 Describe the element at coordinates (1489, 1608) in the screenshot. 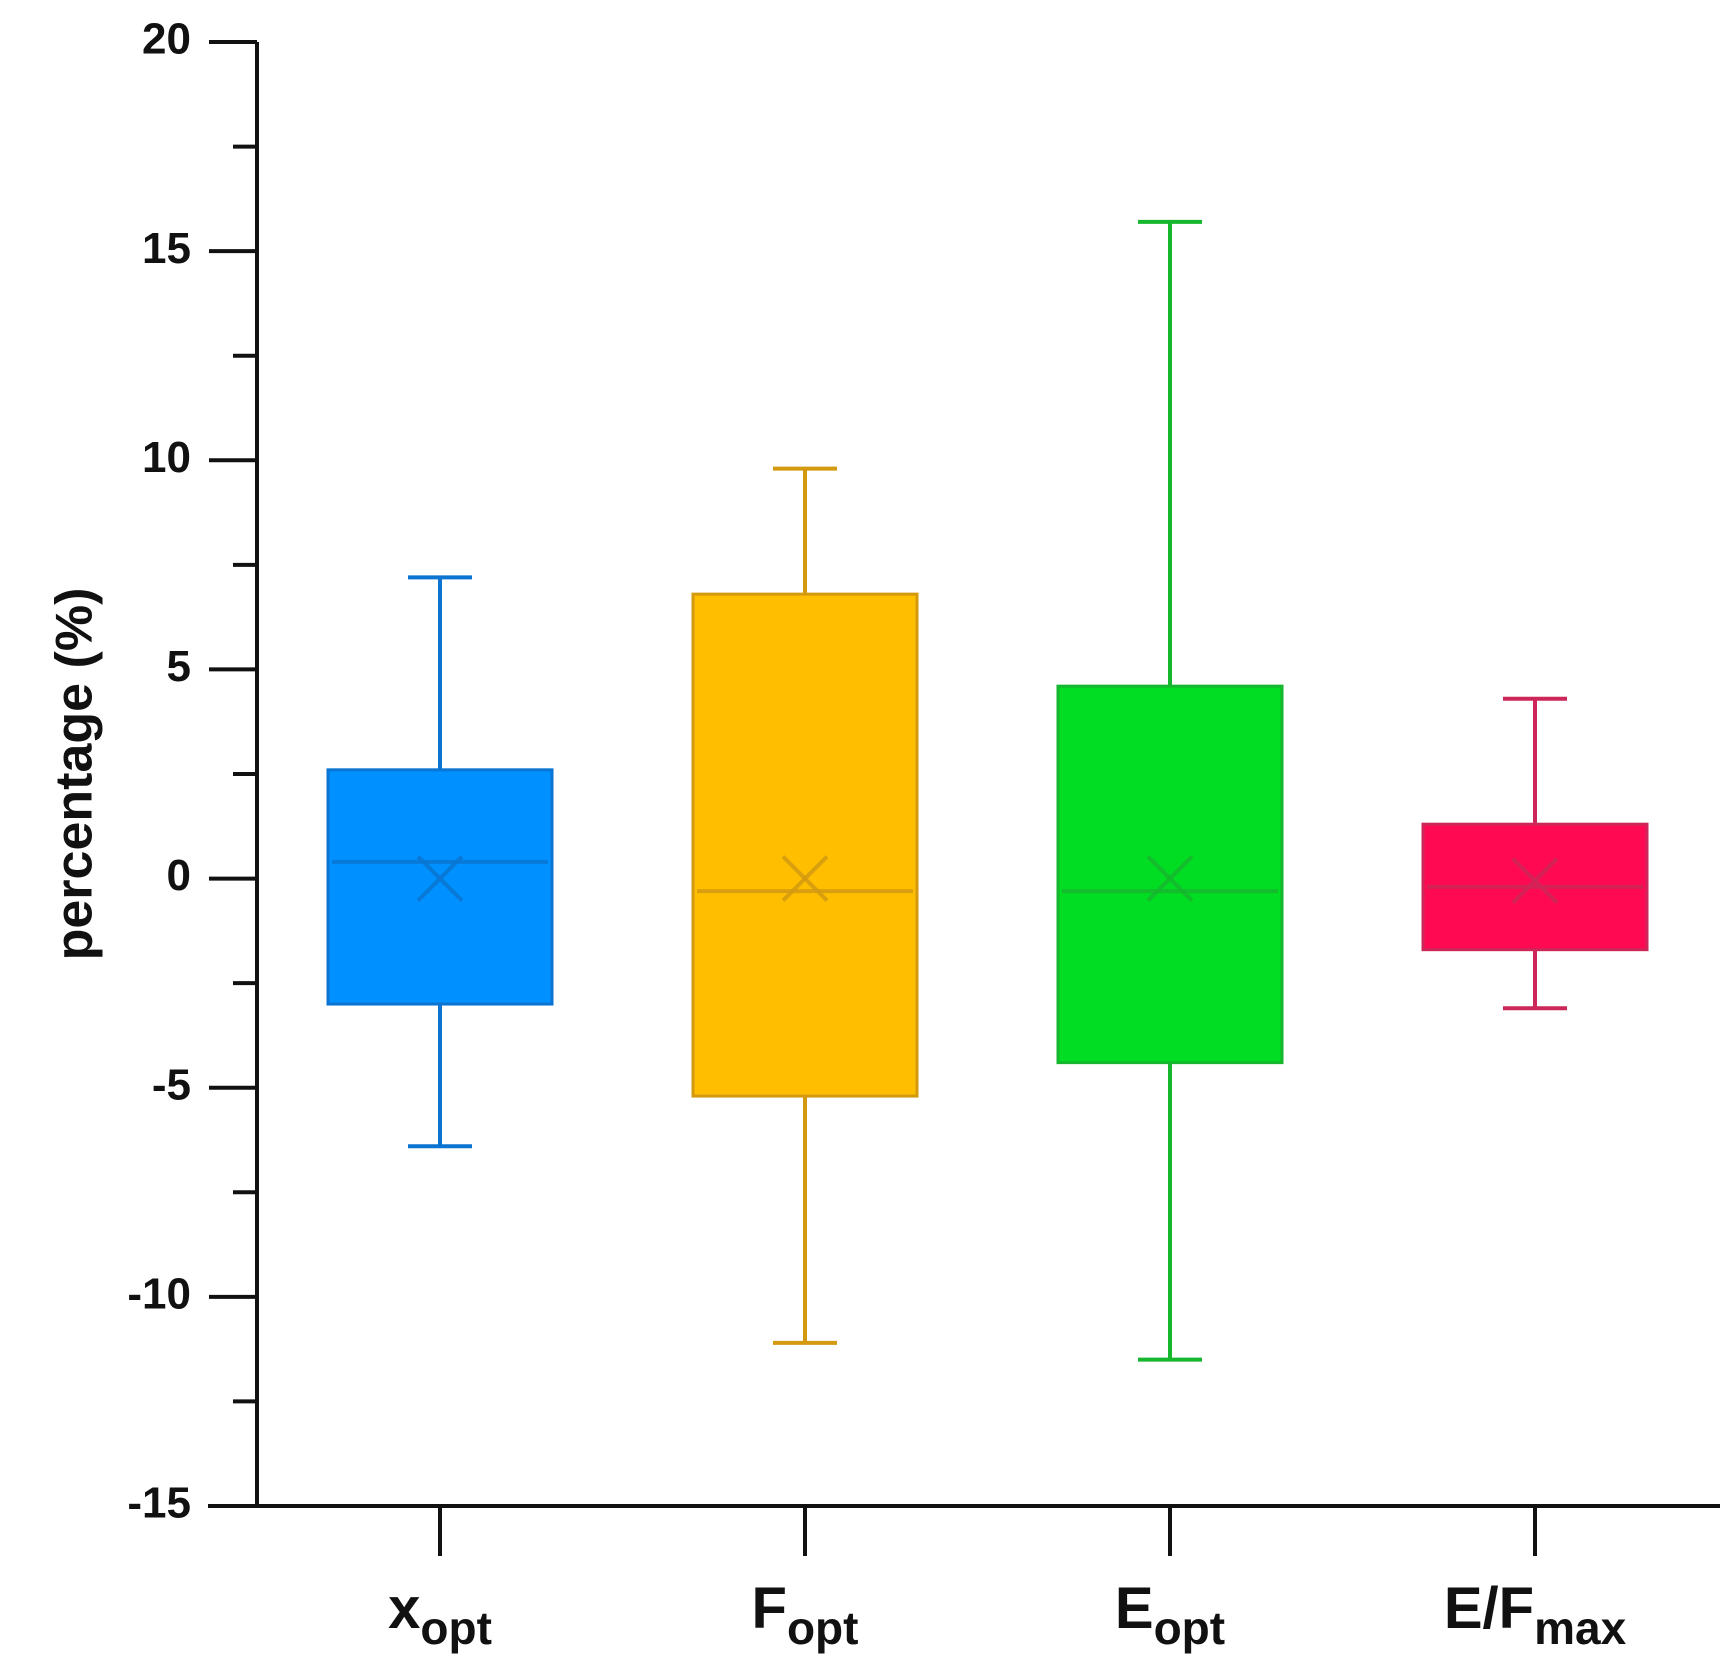

I see `x-tick-label-main: E/F` at that location.